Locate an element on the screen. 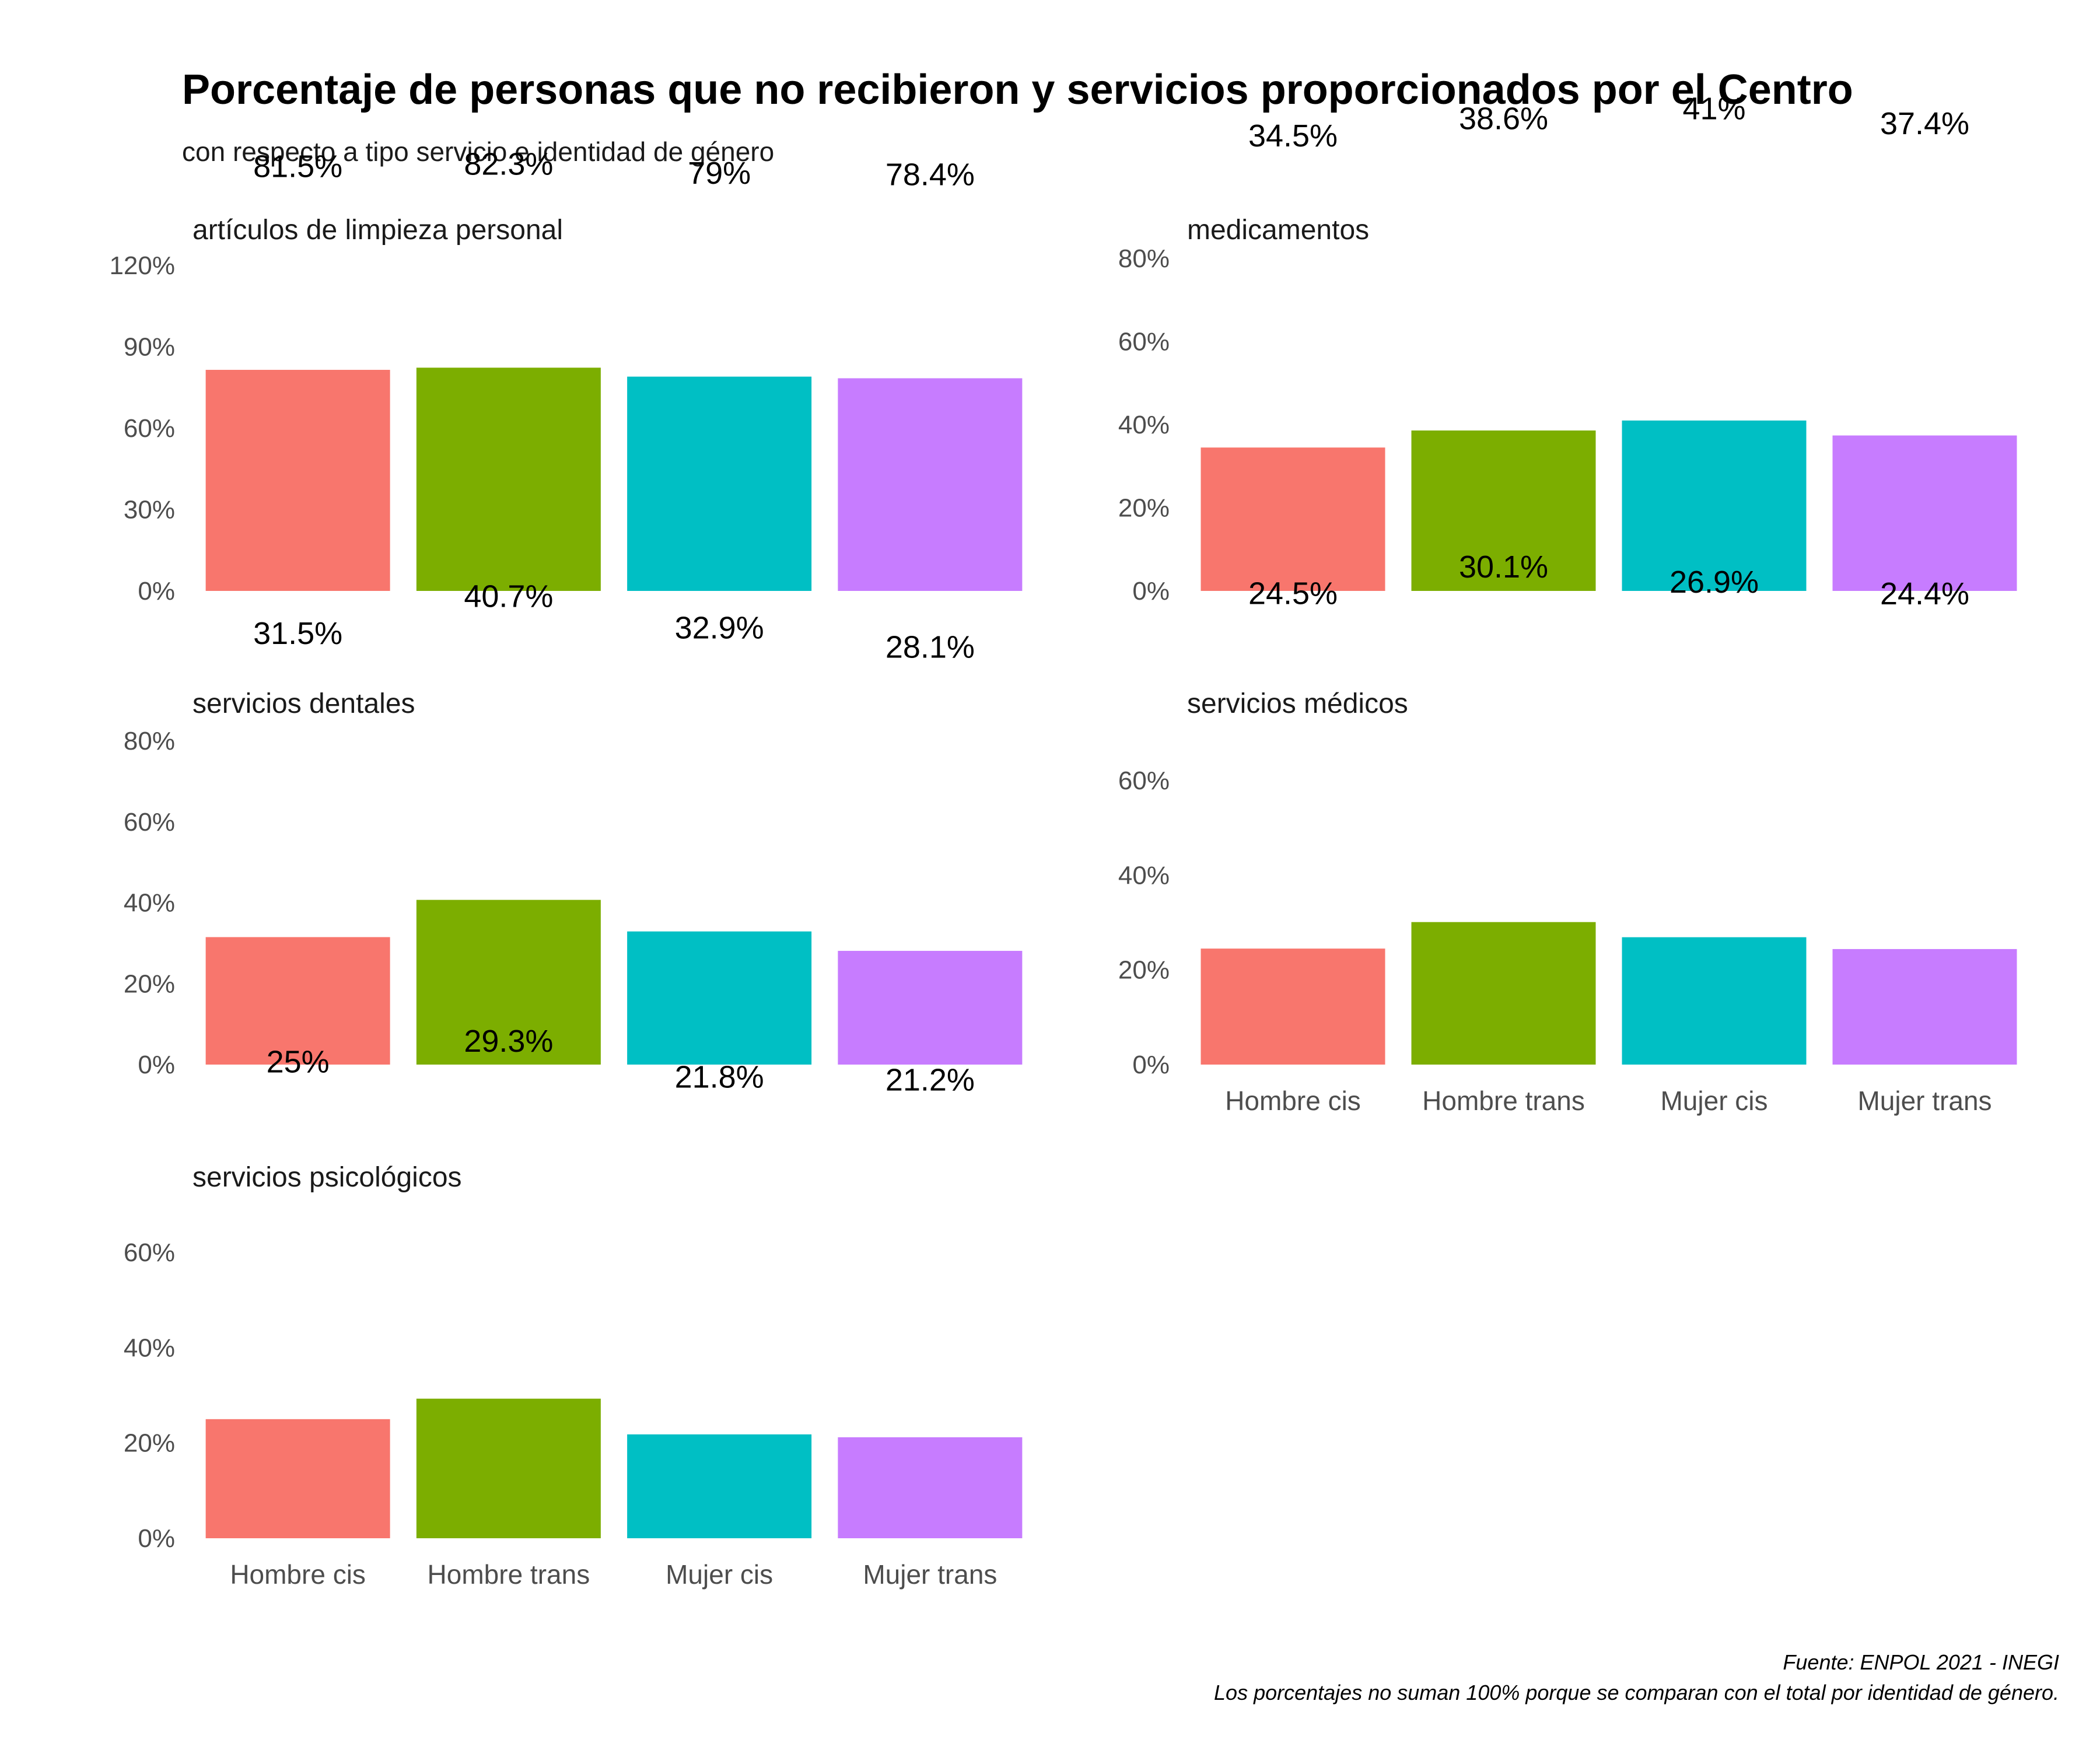 This screenshot has height=1750, width=2100. y-tick-label: 90% is located at coordinates (149, 347).